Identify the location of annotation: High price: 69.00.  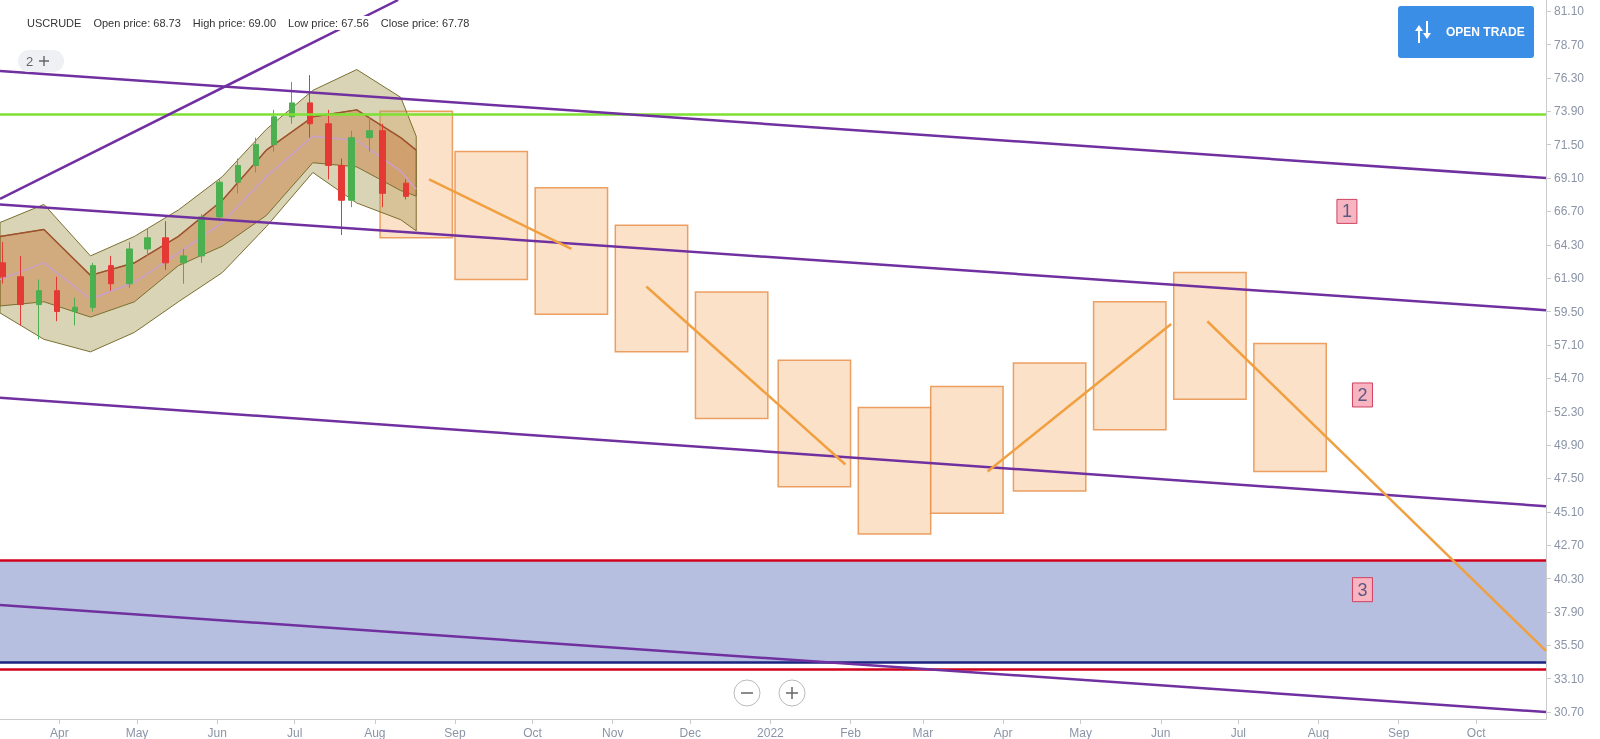
(234, 23).